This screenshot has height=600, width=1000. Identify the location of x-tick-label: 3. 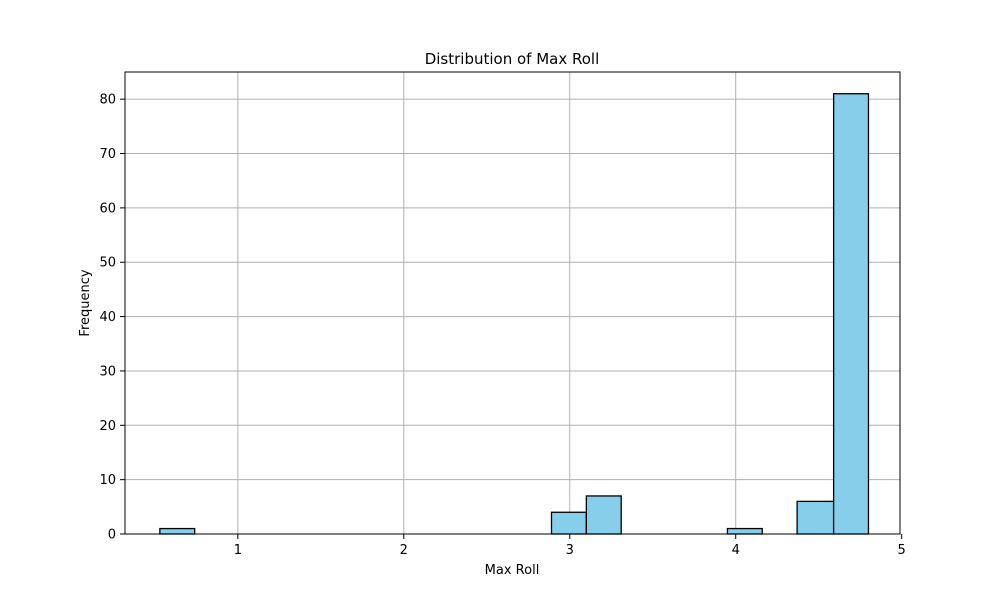
(570, 550).